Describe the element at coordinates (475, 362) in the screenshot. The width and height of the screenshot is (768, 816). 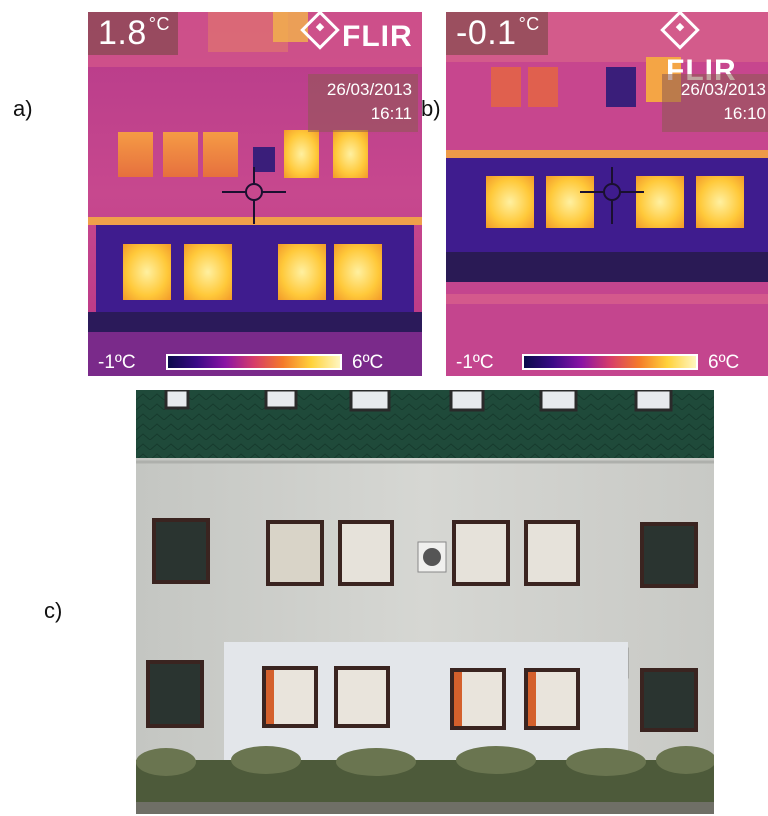
I see `scale-min-b: -1ºC` at that location.